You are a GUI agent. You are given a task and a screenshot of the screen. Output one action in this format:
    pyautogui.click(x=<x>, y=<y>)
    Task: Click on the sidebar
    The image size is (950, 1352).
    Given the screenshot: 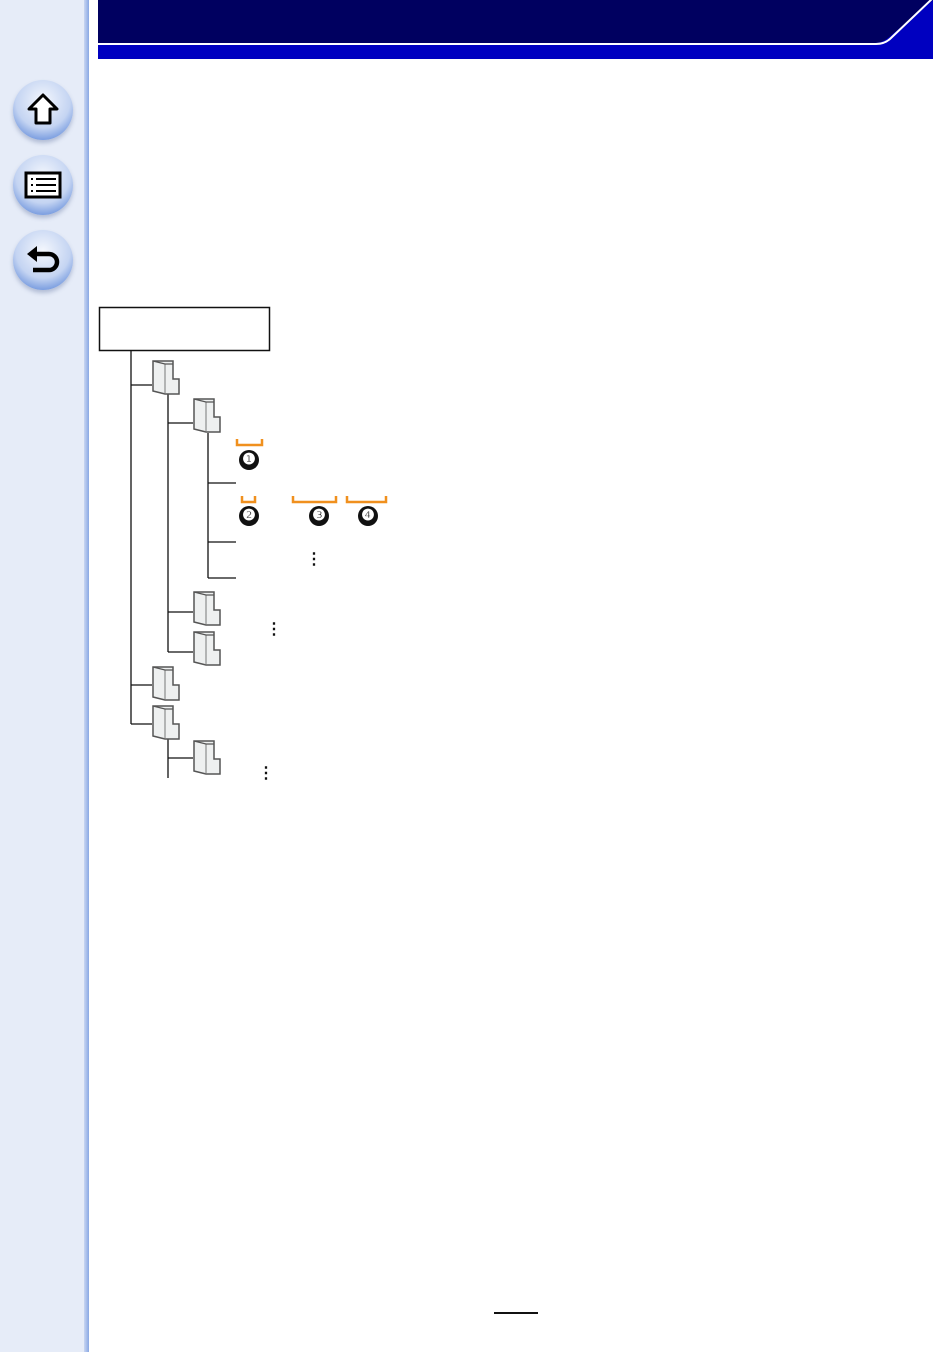 What is the action you would take?
    pyautogui.click(x=42, y=676)
    